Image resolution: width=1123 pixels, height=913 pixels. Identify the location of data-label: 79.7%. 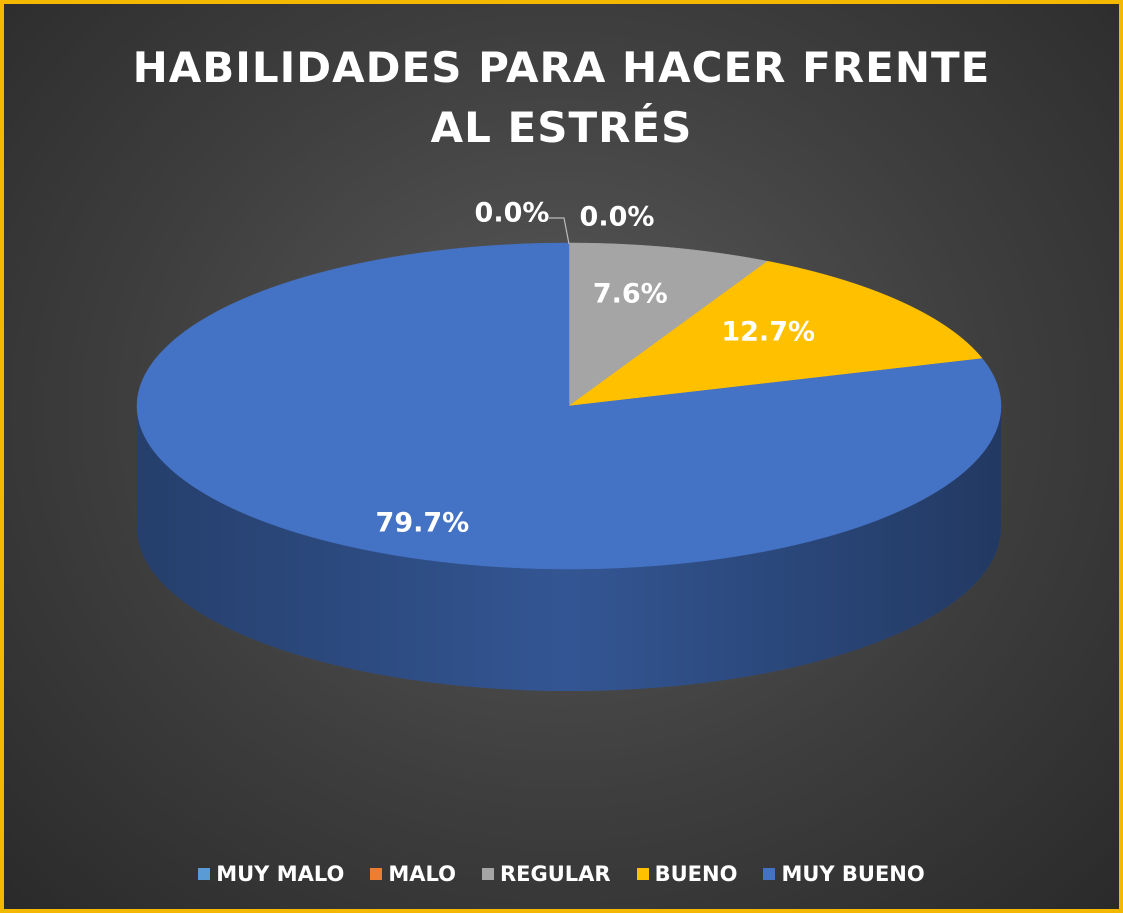
(423, 522).